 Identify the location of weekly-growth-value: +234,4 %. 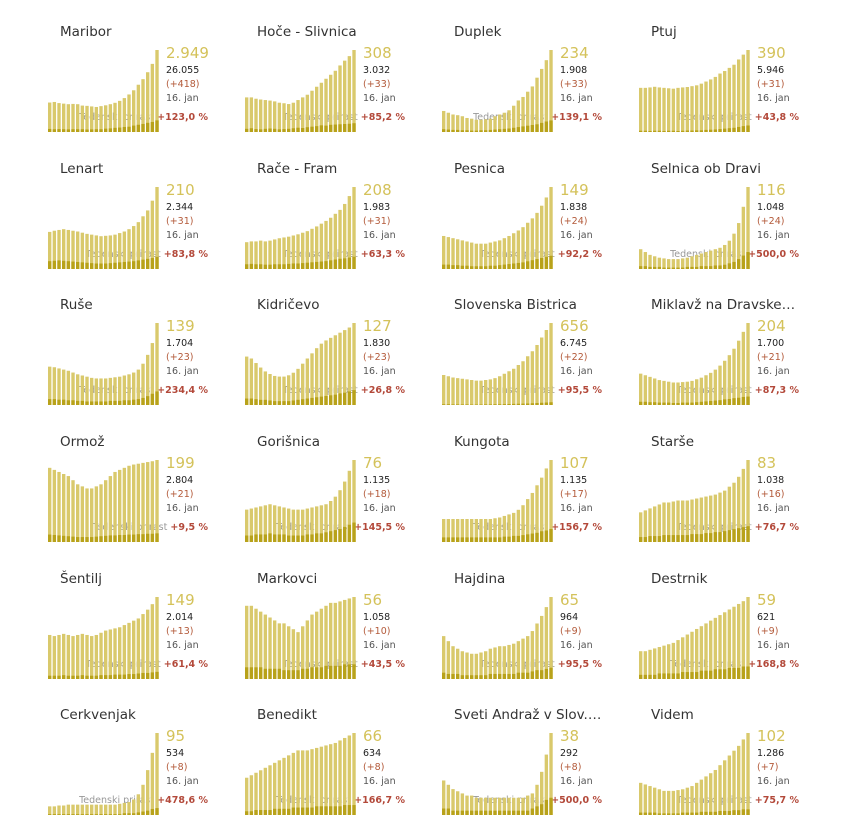
(182, 390).